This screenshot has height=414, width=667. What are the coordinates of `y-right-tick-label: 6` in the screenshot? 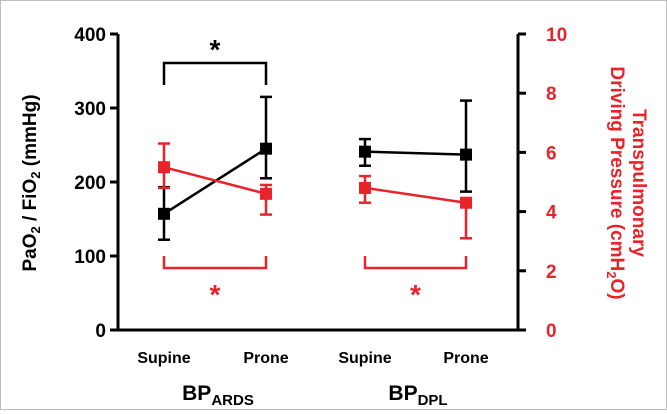 It's located at (551, 153).